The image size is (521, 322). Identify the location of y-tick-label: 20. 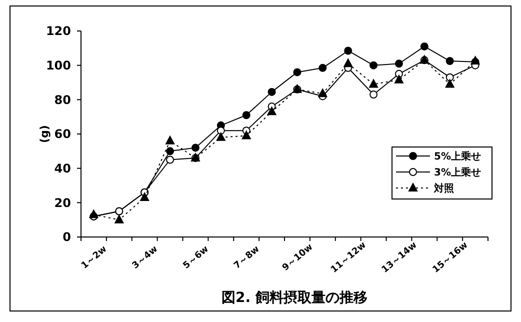
(62, 203).